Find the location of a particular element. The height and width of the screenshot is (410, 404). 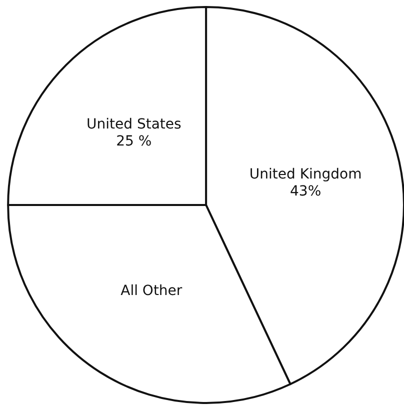

slice-label: All Other is located at coordinates (151, 291).